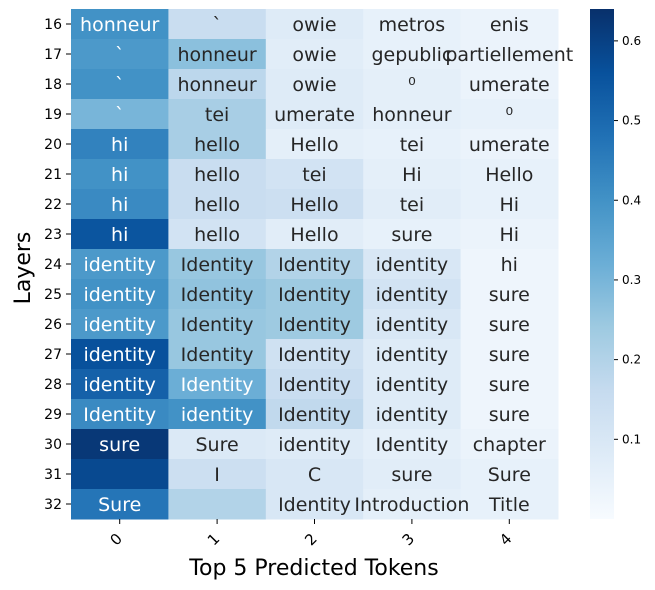 The image size is (655, 590). What do you see at coordinates (314, 175) in the screenshot?
I see `heatmap-cell-label: tei` at bounding box center [314, 175].